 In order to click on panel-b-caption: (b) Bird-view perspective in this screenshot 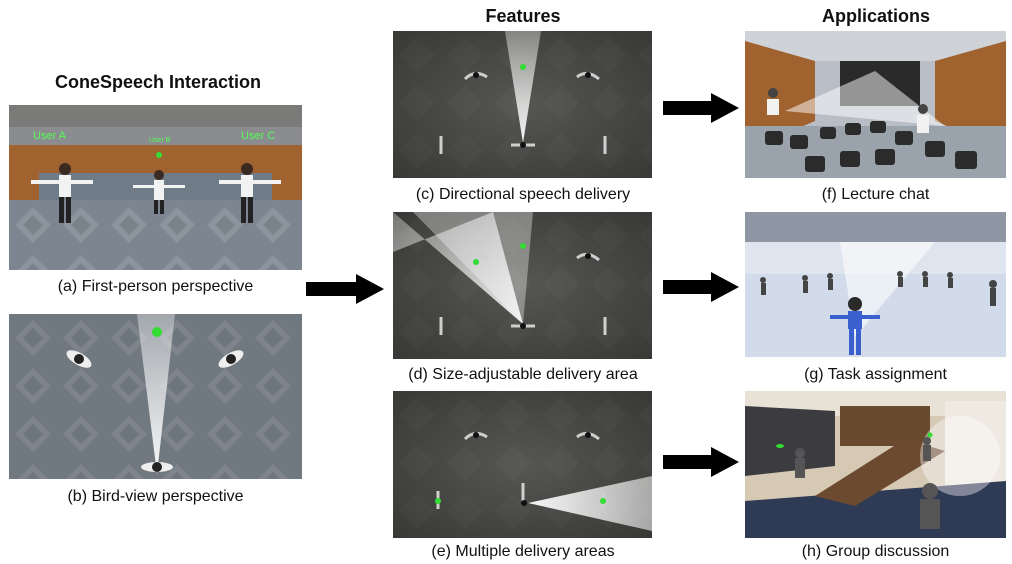, I will do `click(155, 496)`.